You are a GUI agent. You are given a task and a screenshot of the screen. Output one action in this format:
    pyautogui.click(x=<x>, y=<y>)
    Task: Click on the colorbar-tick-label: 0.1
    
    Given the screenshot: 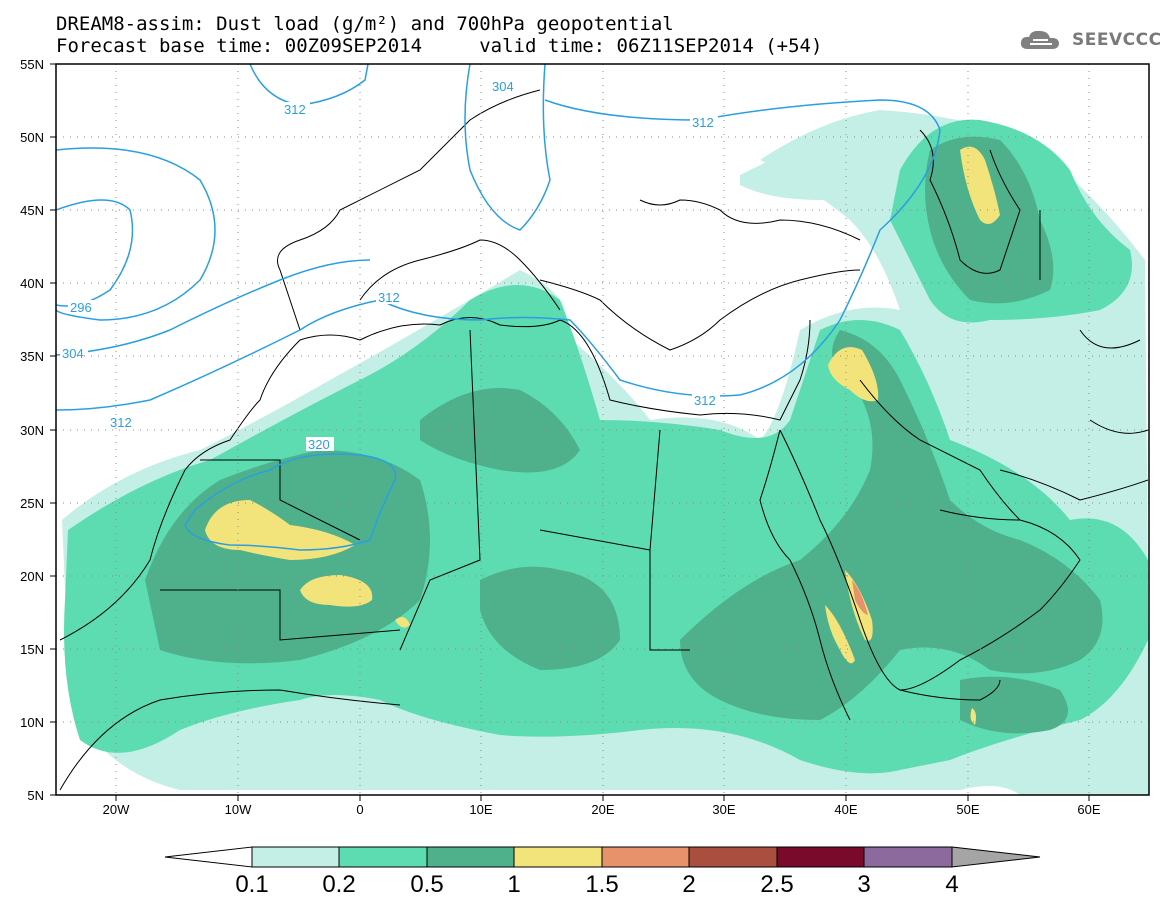 What is the action you would take?
    pyautogui.click(x=251, y=884)
    